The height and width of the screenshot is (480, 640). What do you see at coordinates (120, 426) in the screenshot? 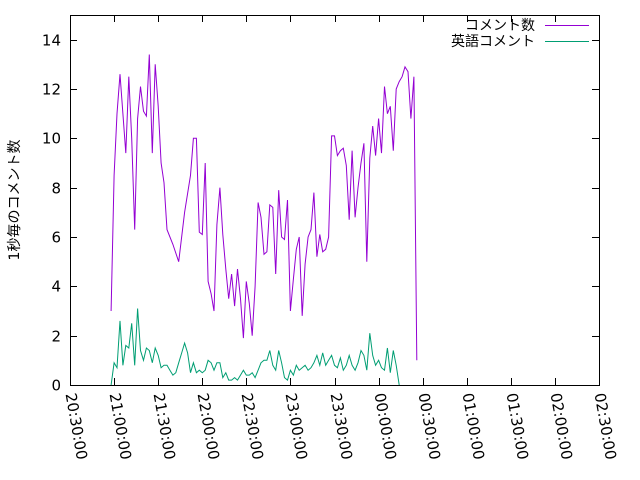
I see `x-tick-label: 21:00:00` at bounding box center [120, 426].